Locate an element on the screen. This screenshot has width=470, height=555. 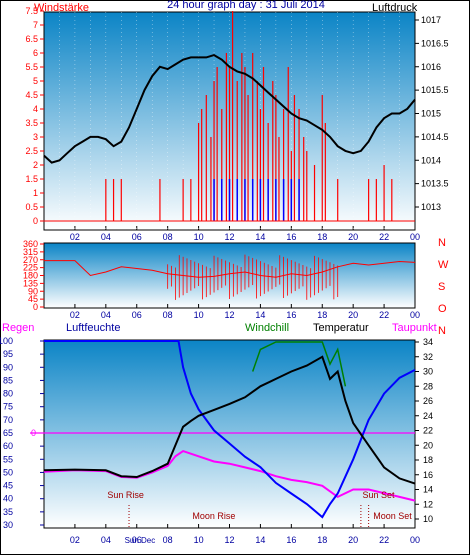
pressure-tick-label: 1015.5 is located at coordinates (435, 90).